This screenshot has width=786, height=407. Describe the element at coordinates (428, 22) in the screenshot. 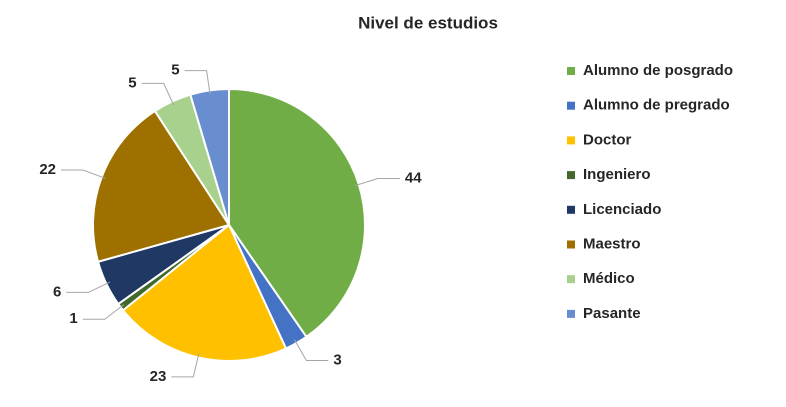

I see `chart-title: Nivel de estudios` at that location.